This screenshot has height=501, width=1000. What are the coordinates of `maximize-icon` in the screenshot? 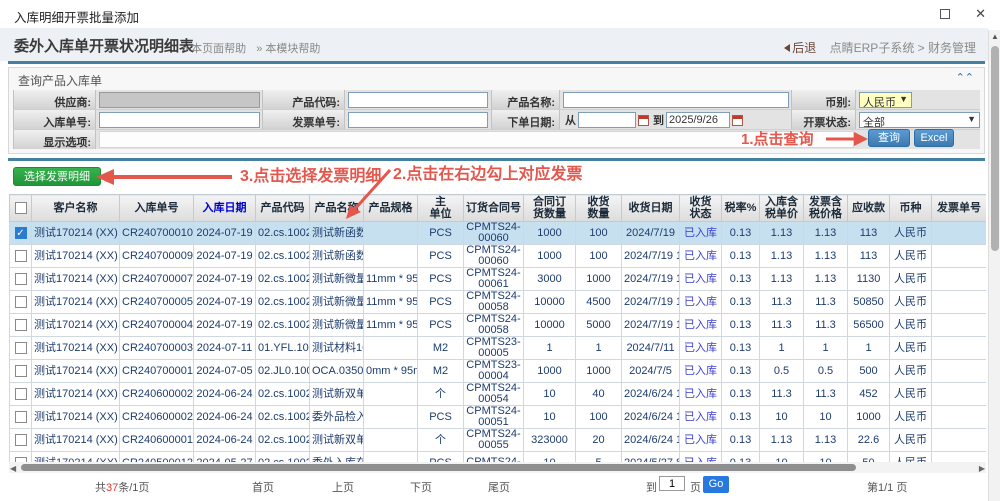 It's located at (945, 14).